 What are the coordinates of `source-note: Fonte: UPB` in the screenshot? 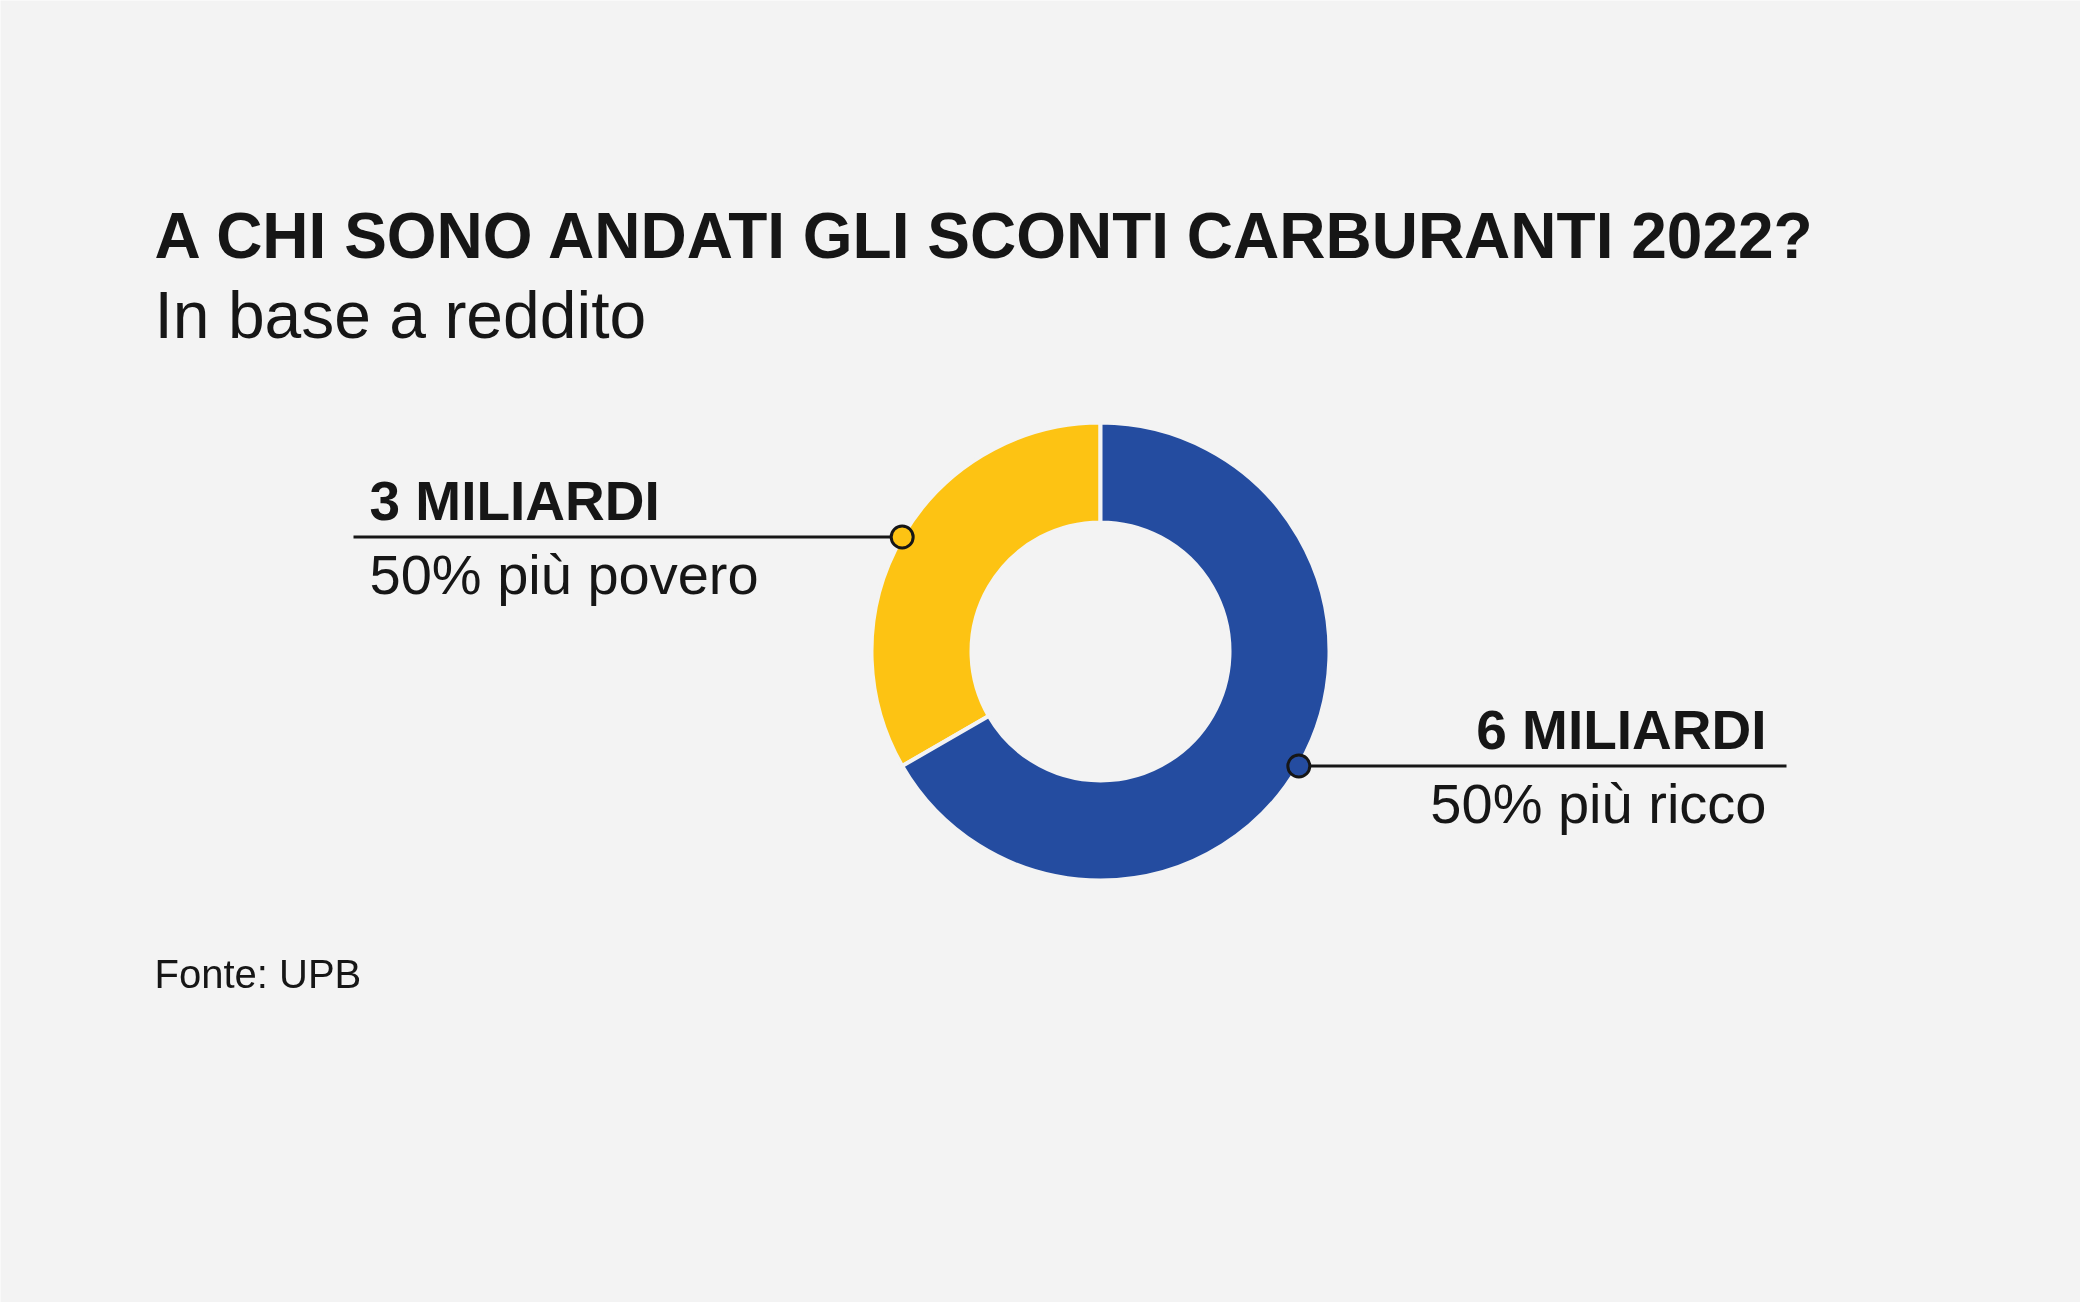 It's located at (258, 973).